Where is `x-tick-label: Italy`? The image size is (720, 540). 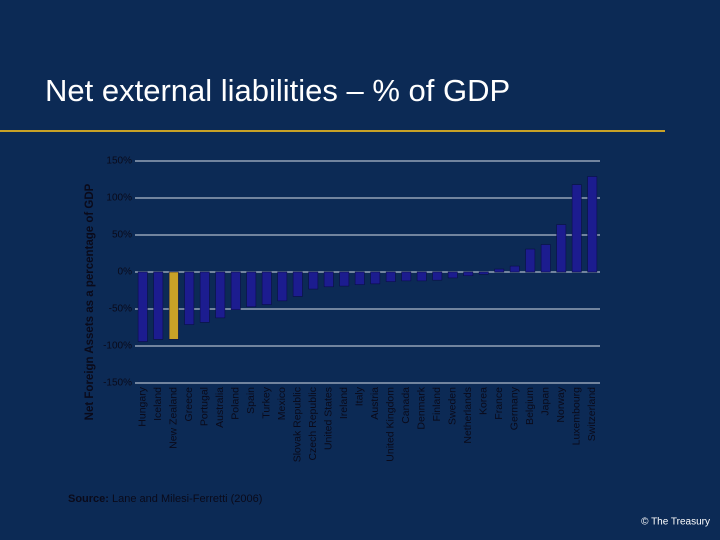
x-tick-label: Italy is located at coordinates (360, 396).